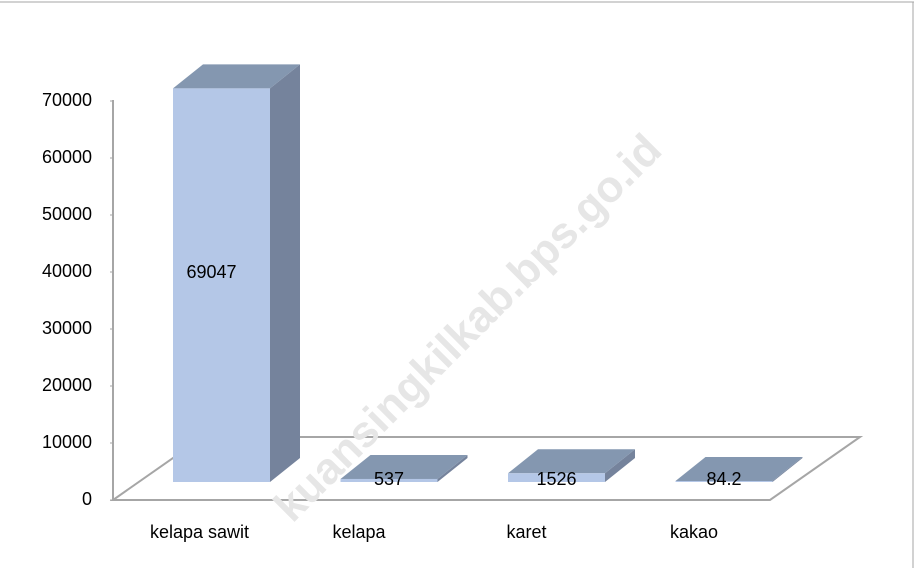 The height and width of the screenshot is (568, 914). What do you see at coordinates (723, 479) in the screenshot?
I see `value-label: 84.2` at bounding box center [723, 479].